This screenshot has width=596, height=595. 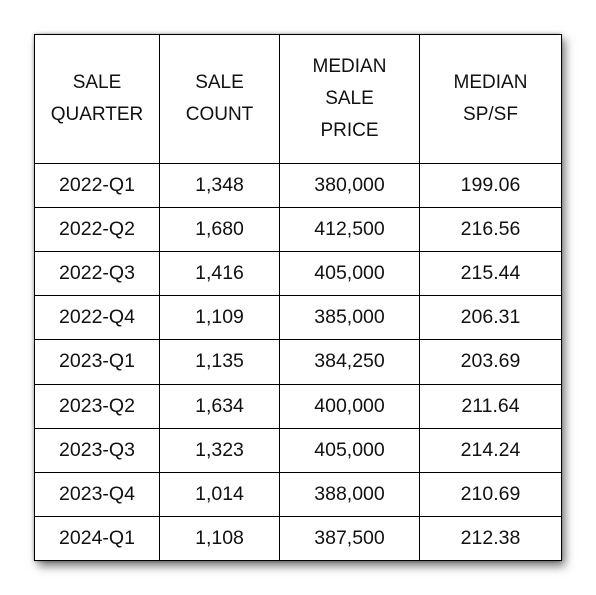 What do you see at coordinates (490, 99) in the screenshot?
I see `column-header-median-sp-sf: MEDIAN SP/SF` at bounding box center [490, 99].